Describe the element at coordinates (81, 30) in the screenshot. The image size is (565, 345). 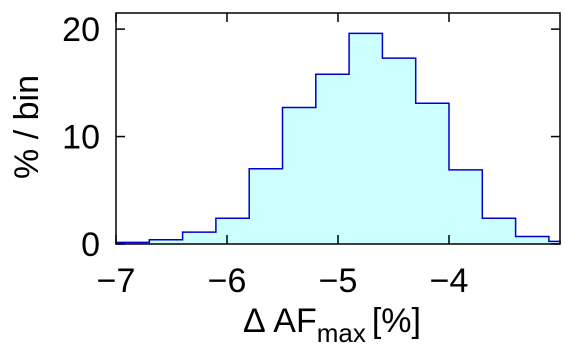
I see `y-tick-label: 20` at that location.